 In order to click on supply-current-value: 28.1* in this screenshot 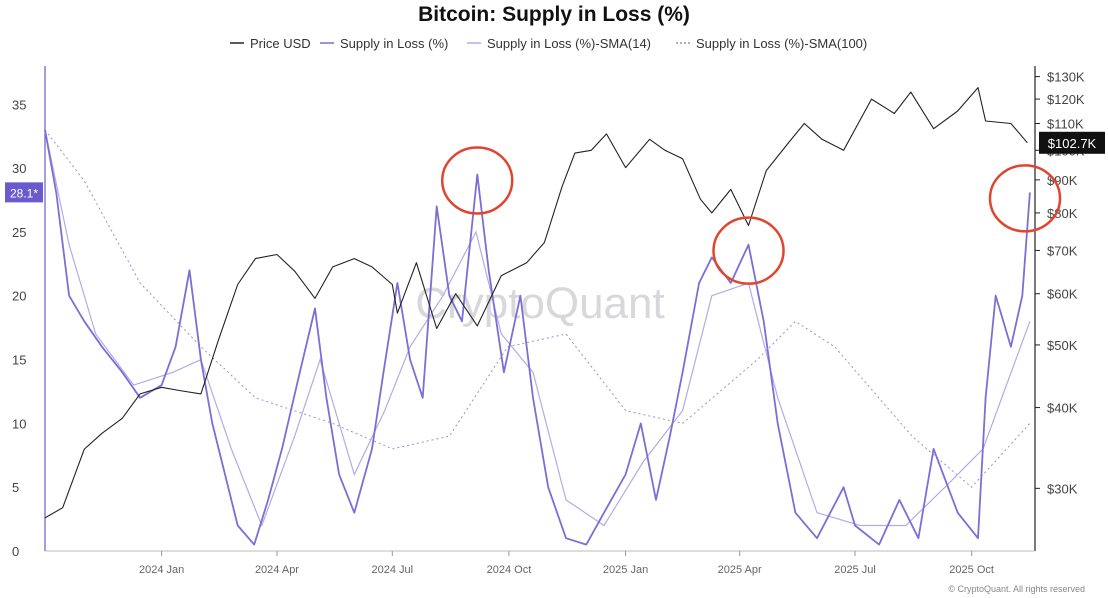, I will do `click(24, 193)`.